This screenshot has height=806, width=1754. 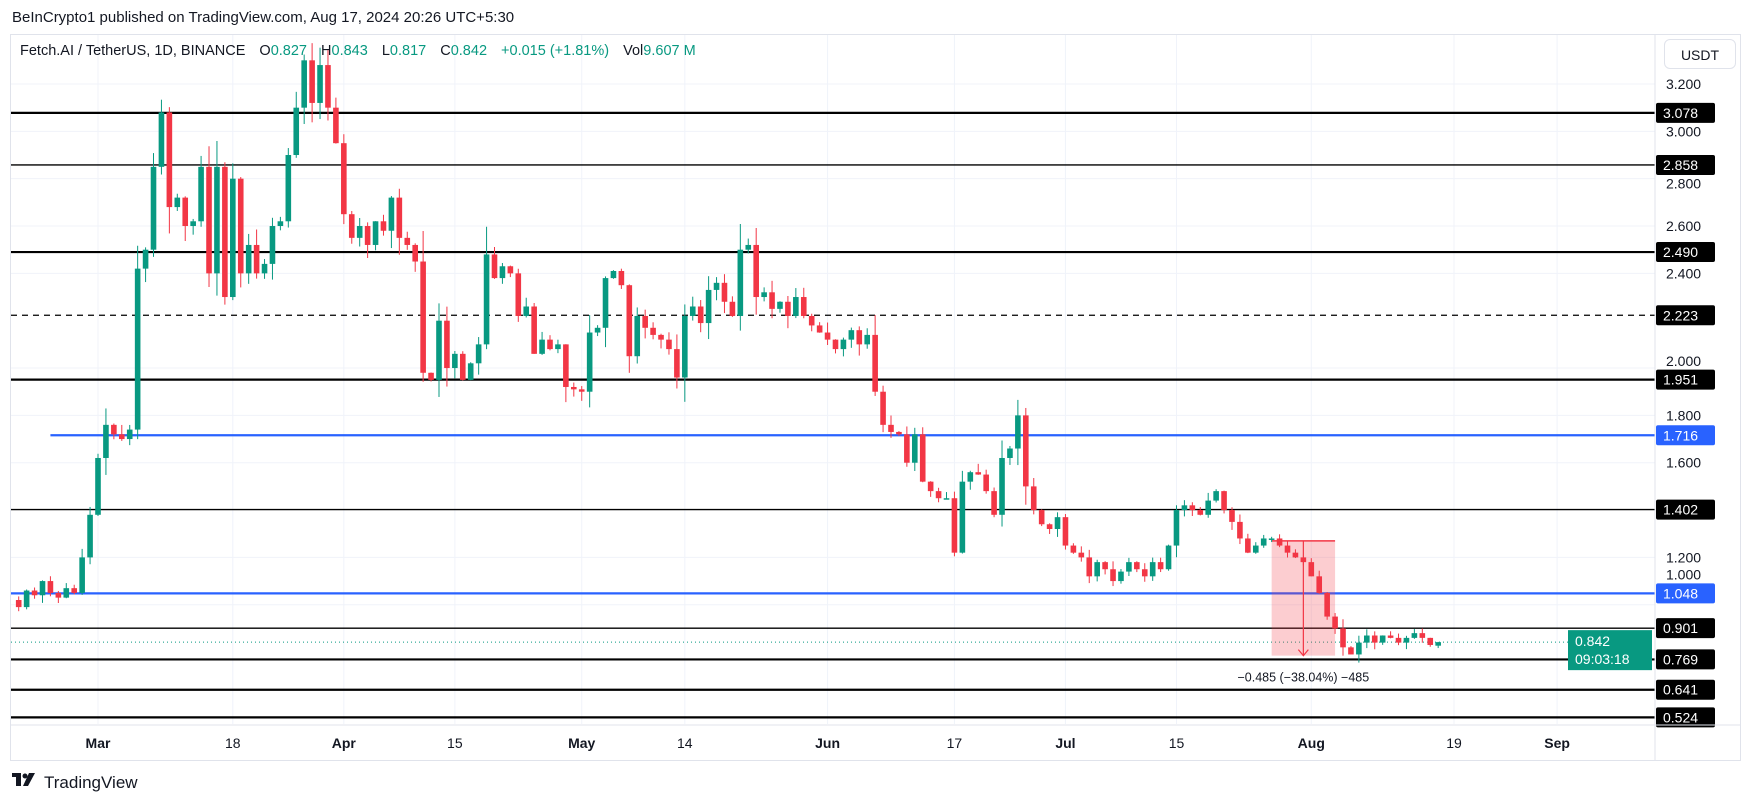 What do you see at coordinates (75, 782) in the screenshot?
I see `tradingview-logo: TradingView` at bounding box center [75, 782].